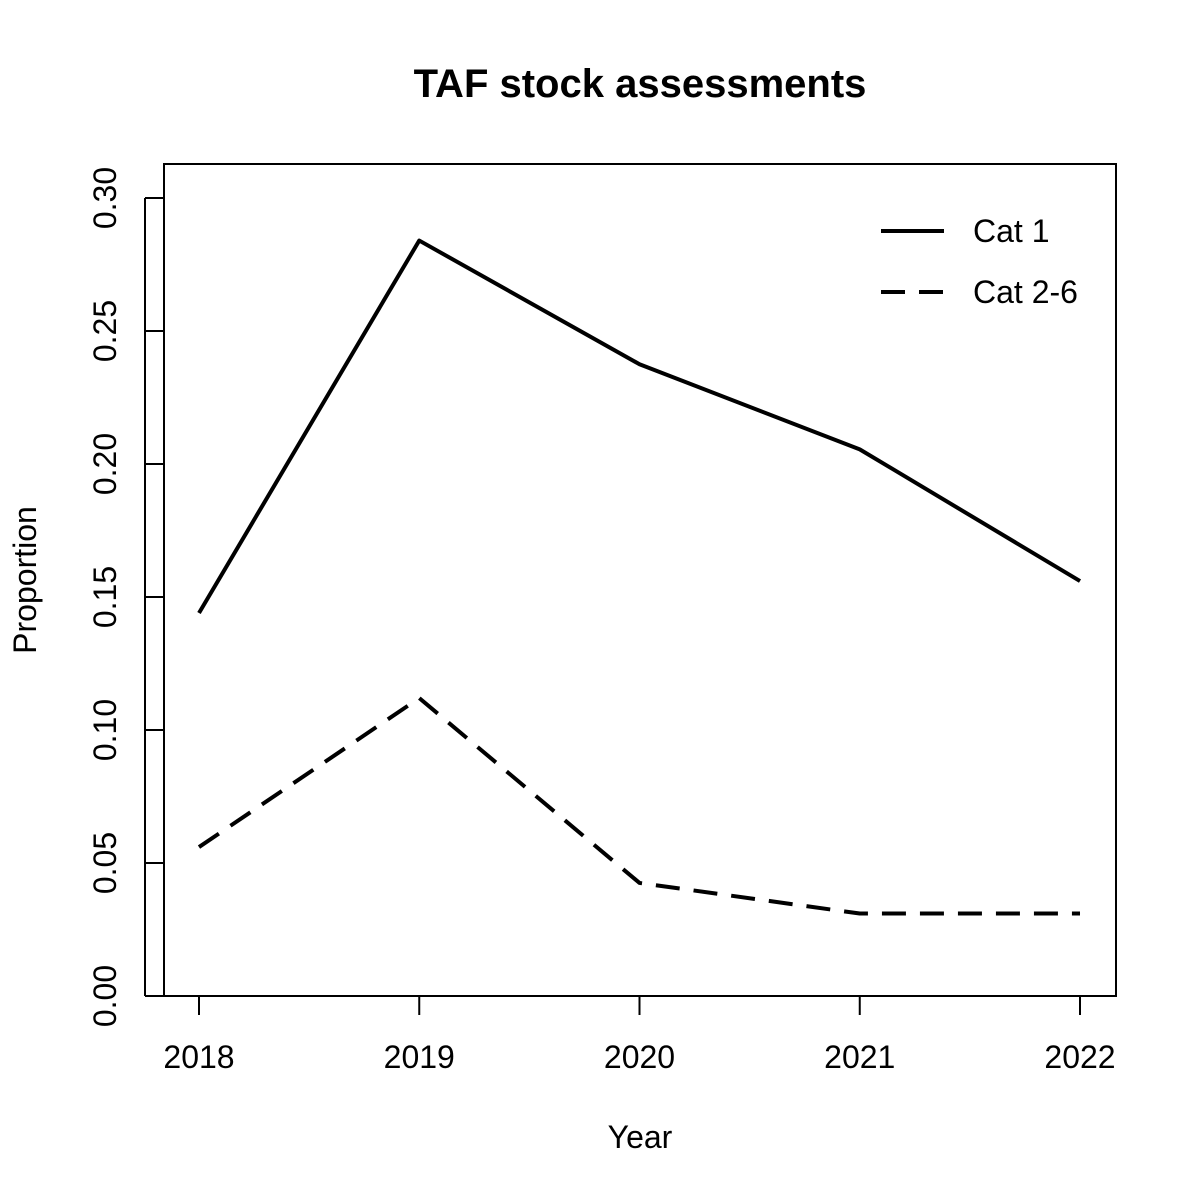 This screenshot has width=1200, height=1200. Describe the element at coordinates (105, 597) in the screenshot. I see `y-tick-label: 0.15` at that location.